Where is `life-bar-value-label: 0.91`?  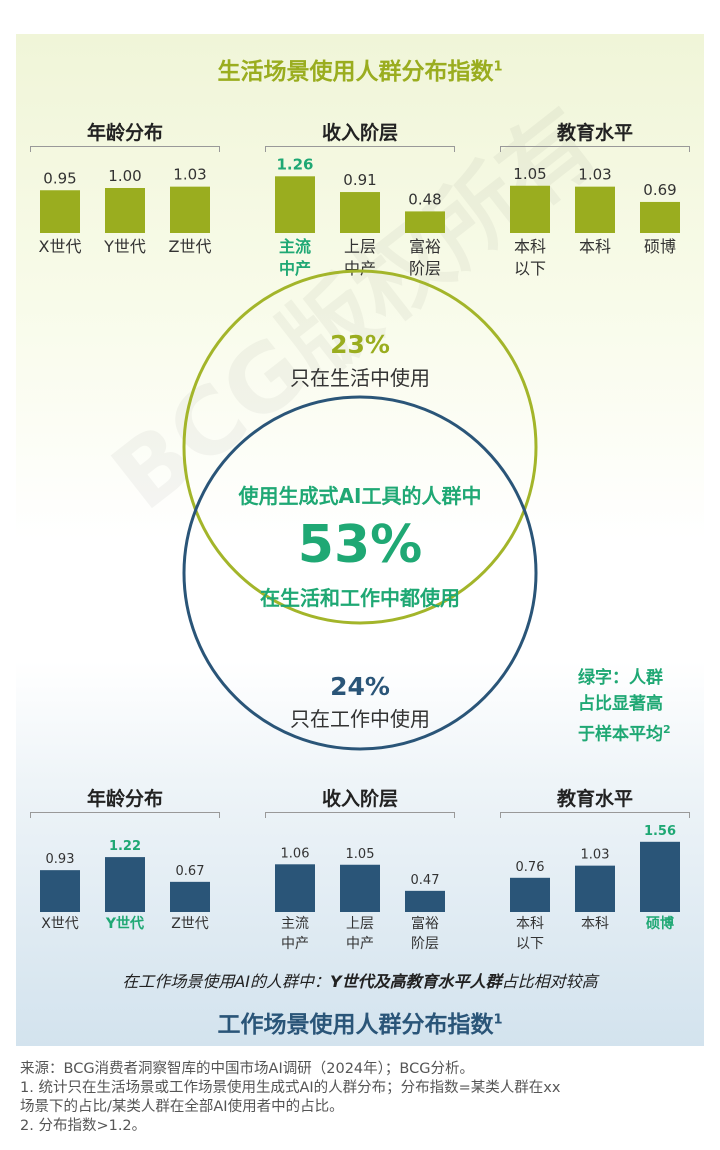 life-bar-value-label: 0.91 is located at coordinates (359, 180).